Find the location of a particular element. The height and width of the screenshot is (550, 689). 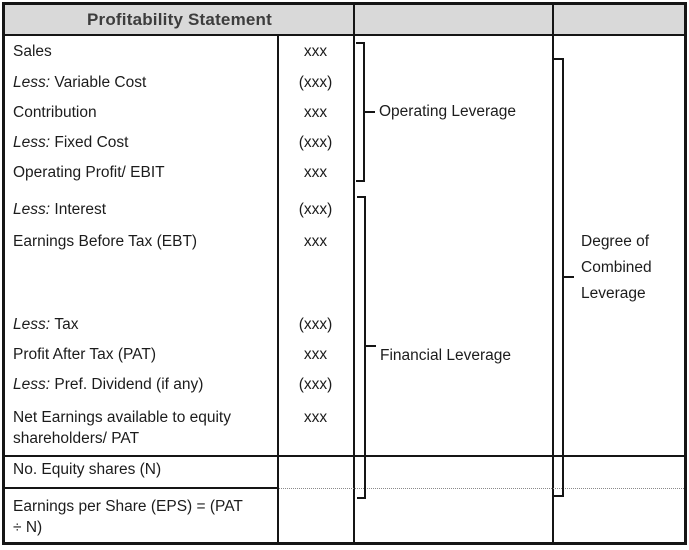

table-row: Sales xxx is located at coordinates (179, 52).